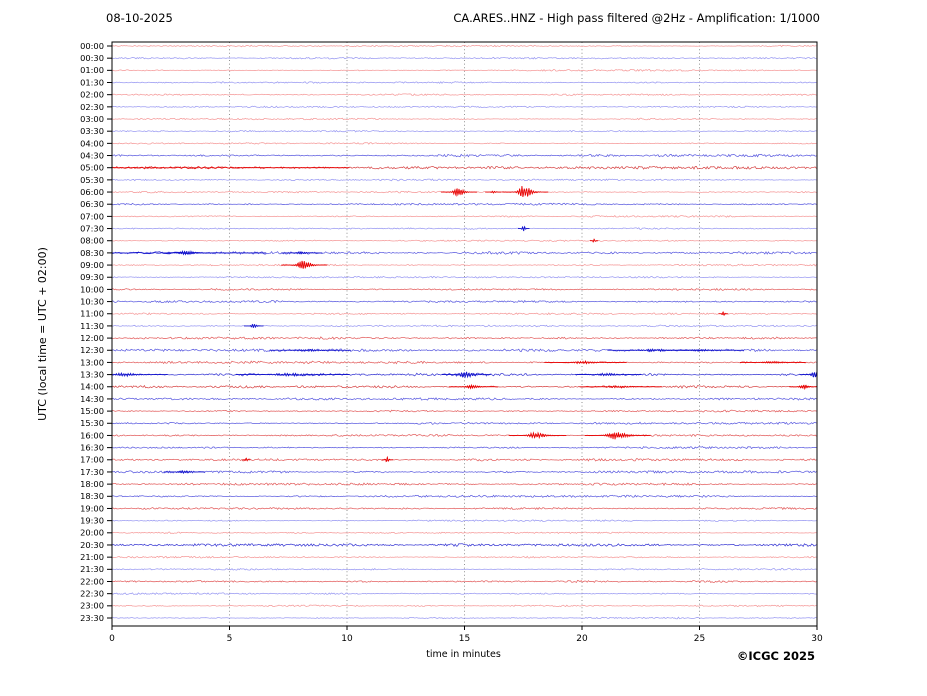 The image size is (927, 696). I want to click on seismic-trace-06:30, so click(464, 204).